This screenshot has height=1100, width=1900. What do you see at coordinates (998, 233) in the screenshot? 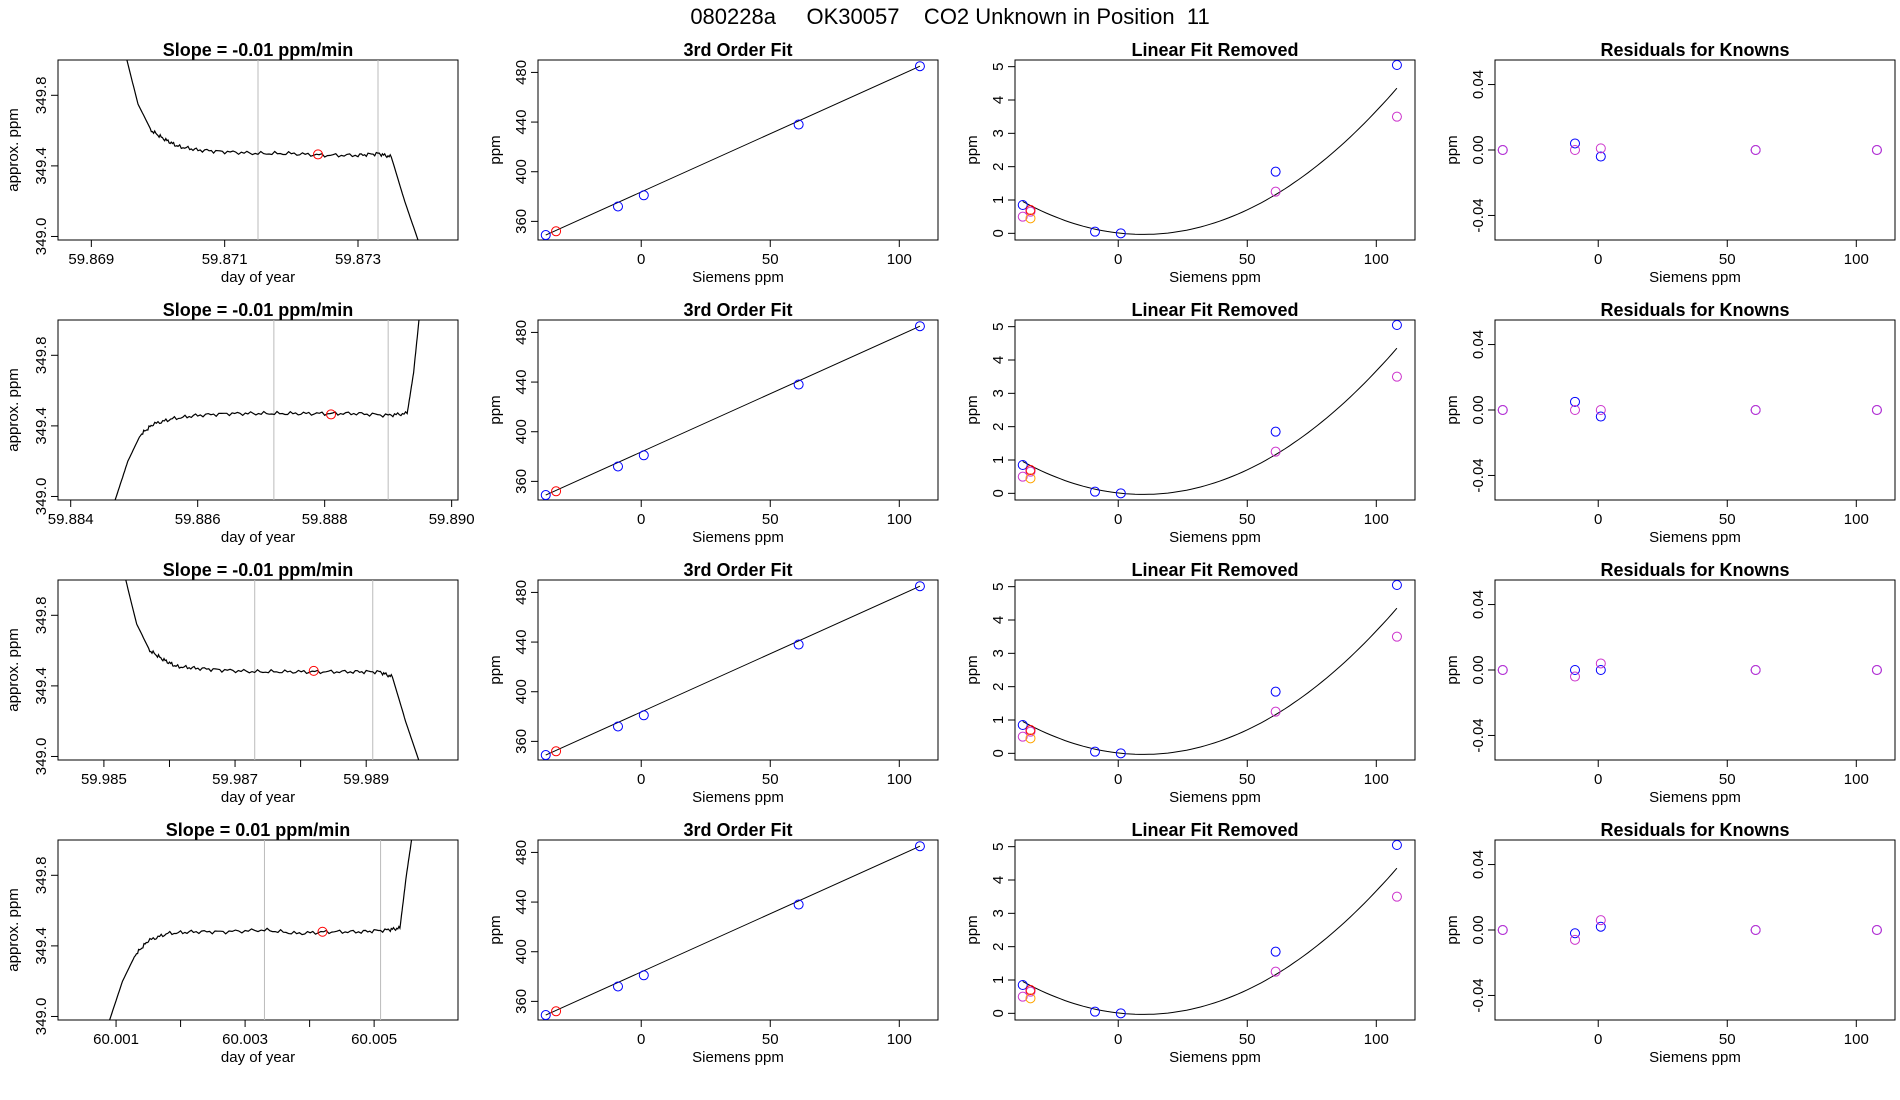
I see `y-tick-label: 0` at bounding box center [998, 233].